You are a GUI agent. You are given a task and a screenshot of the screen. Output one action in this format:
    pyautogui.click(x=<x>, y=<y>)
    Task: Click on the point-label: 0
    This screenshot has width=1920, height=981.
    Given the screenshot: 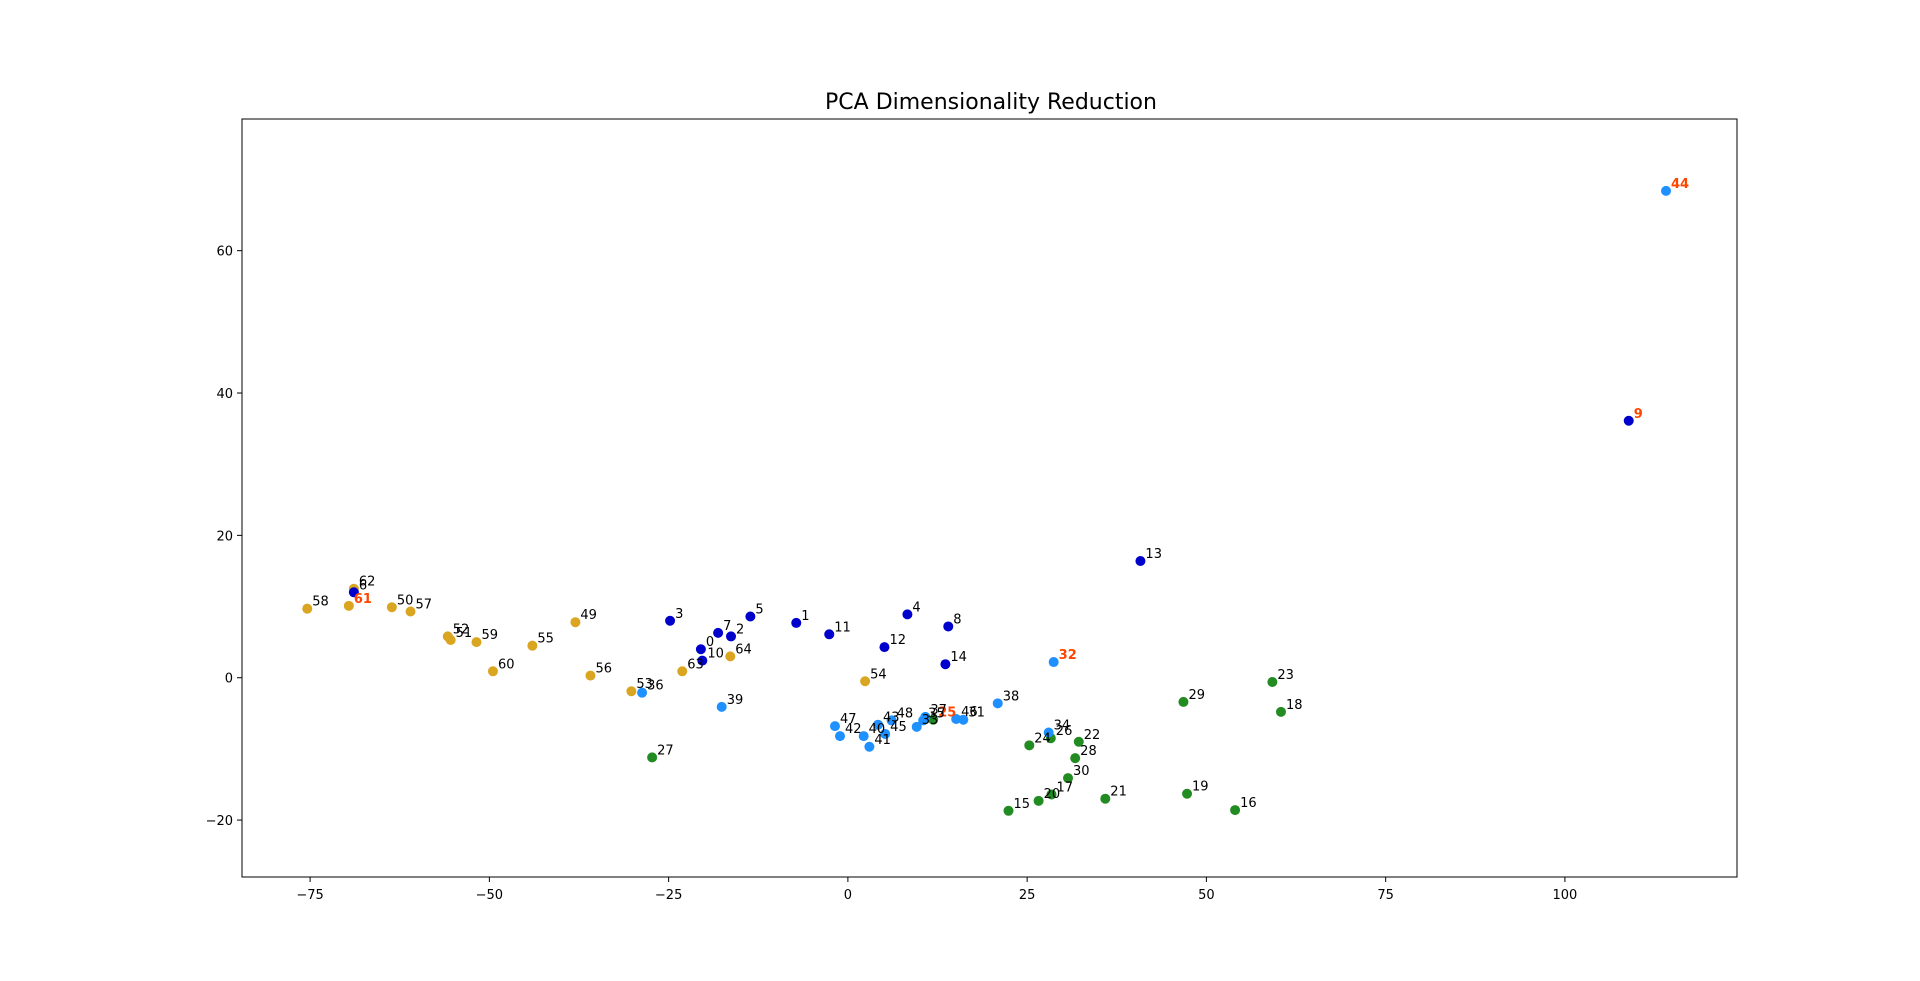 What is the action you would take?
    pyautogui.click(x=710, y=642)
    